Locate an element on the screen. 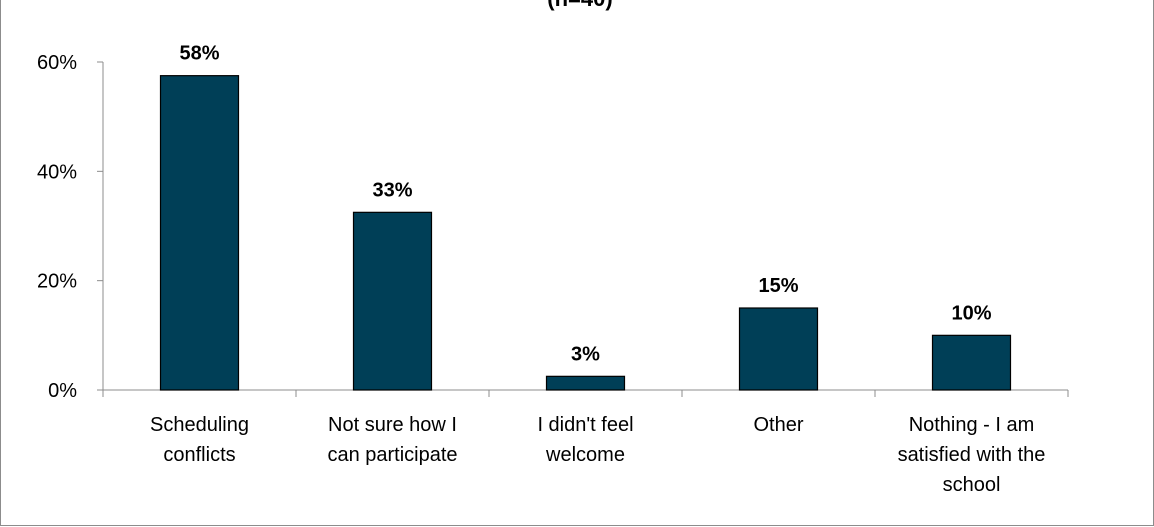 The width and height of the screenshot is (1154, 527). y-tick-label: 40% is located at coordinates (57, 172).